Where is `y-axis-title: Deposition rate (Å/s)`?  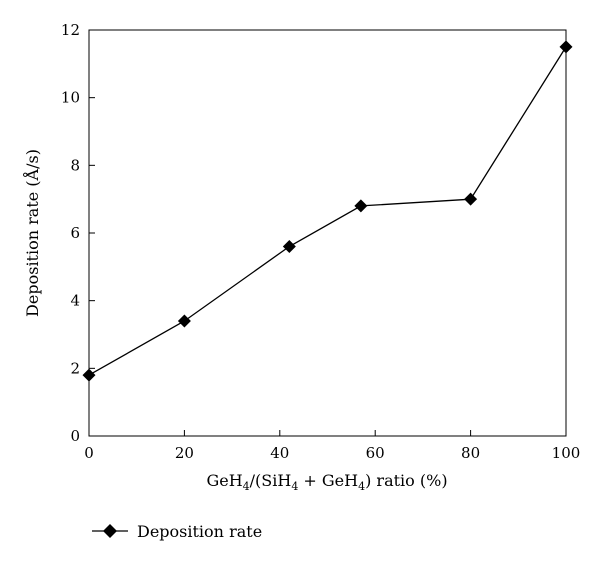 y-axis-title: Deposition rate (Å/s) is located at coordinates (32, 233).